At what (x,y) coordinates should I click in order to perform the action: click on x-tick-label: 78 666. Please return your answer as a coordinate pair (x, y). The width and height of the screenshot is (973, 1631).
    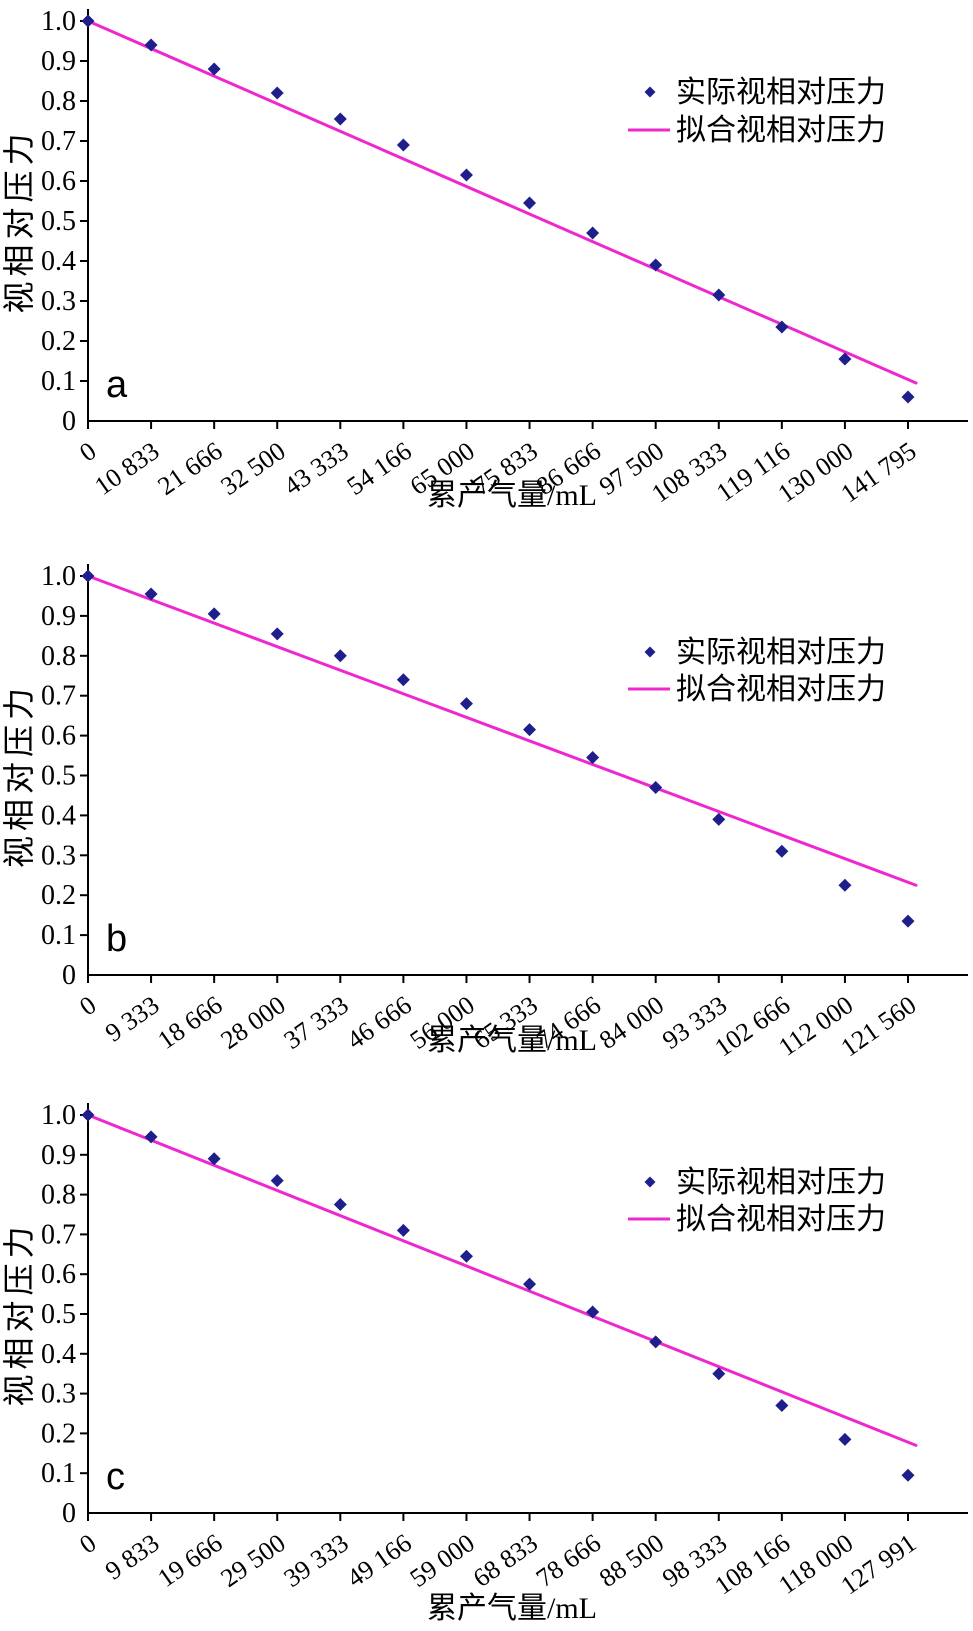
    Looking at the image, I should click on (568, 1560).